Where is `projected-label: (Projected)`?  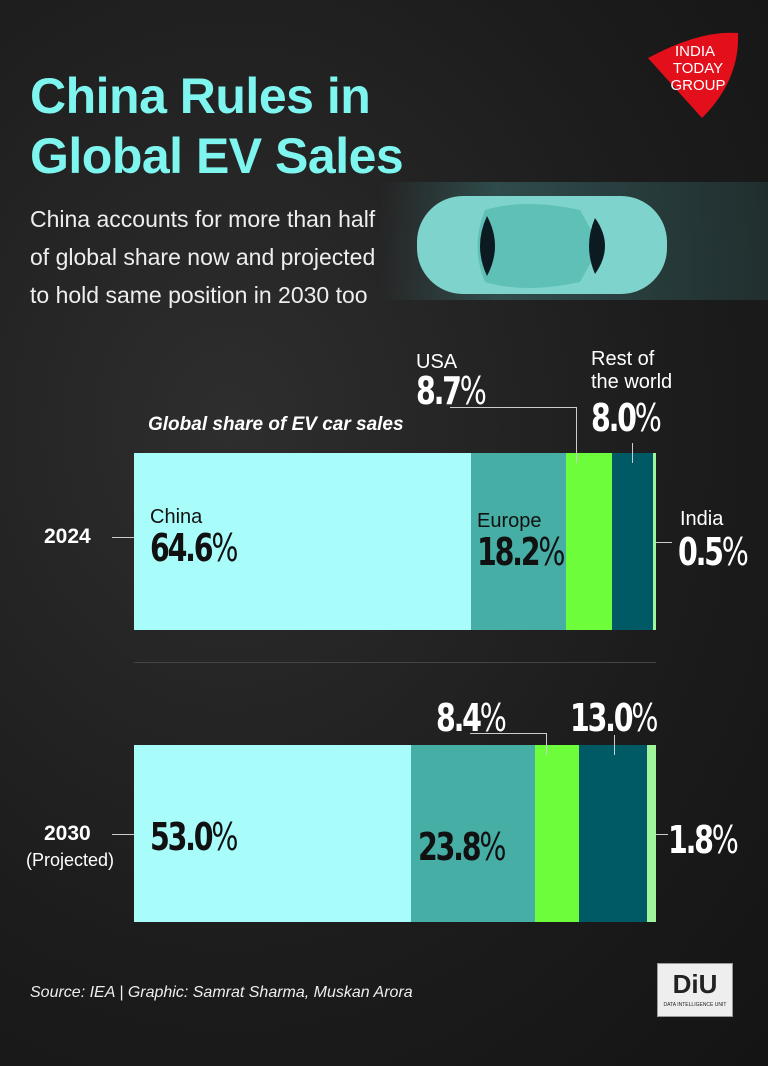
projected-label: (Projected) is located at coordinates (70, 860).